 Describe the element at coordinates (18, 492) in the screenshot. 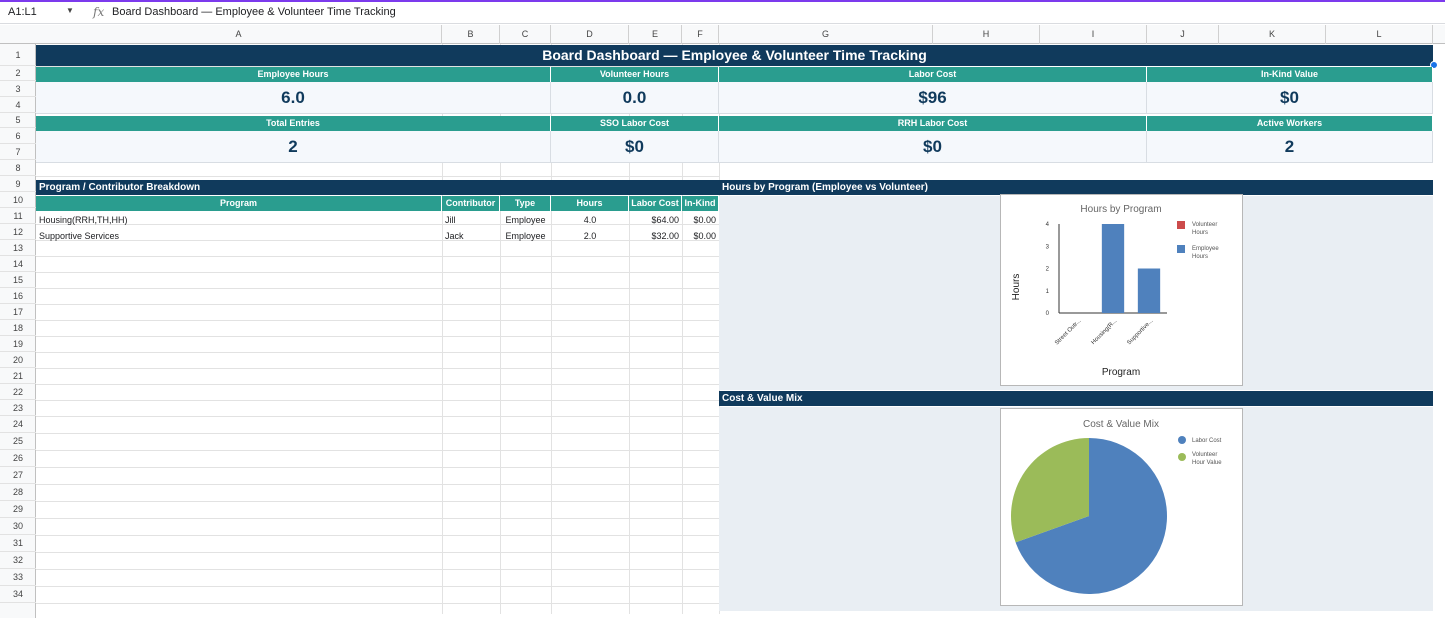

I see `row-header-28: 28` at that location.